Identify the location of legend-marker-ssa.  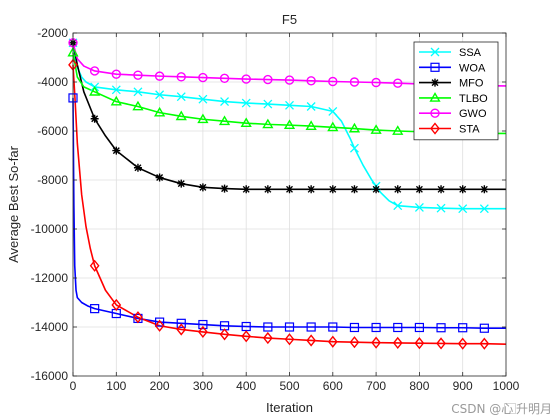
(435, 52).